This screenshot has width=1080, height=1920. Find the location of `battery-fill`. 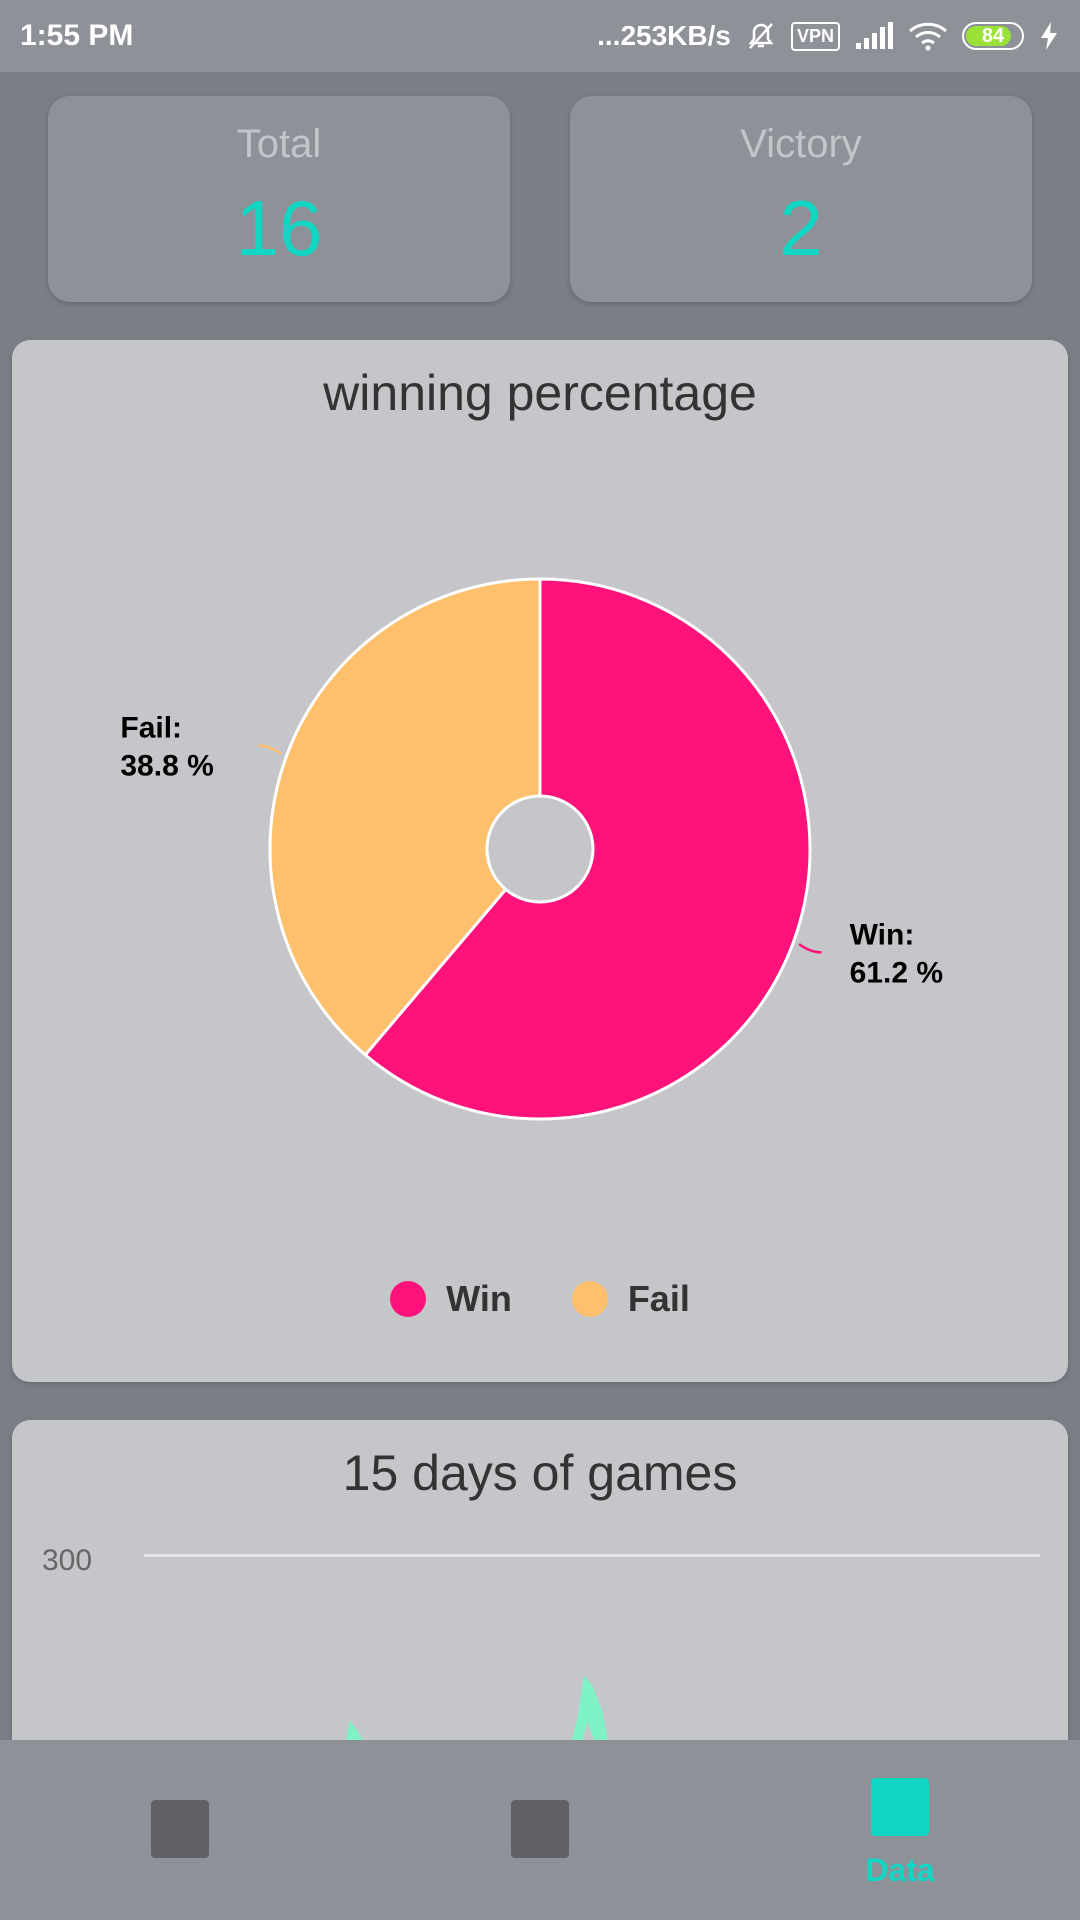

battery-fill is located at coordinates (988, 36).